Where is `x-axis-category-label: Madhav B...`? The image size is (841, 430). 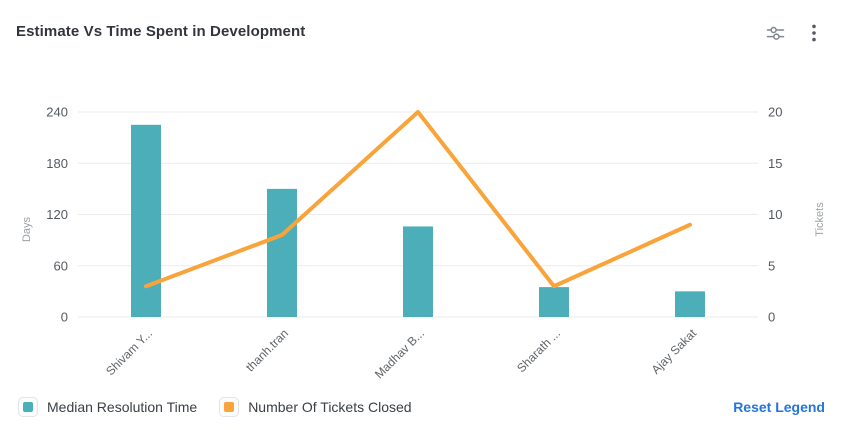 x-axis-category-label: Madhav B... is located at coordinates (399, 353).